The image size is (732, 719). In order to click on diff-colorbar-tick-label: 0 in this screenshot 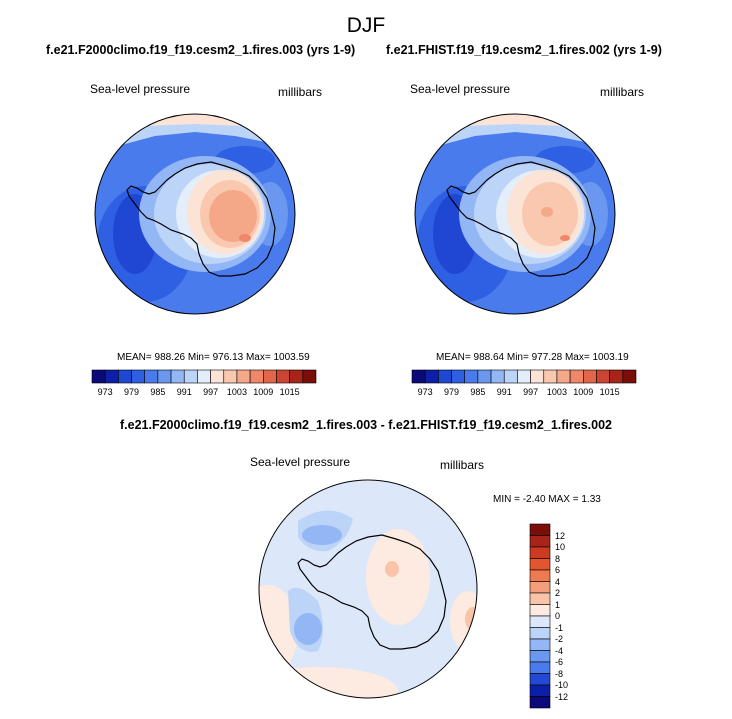, I will do `click(558, 616)`.